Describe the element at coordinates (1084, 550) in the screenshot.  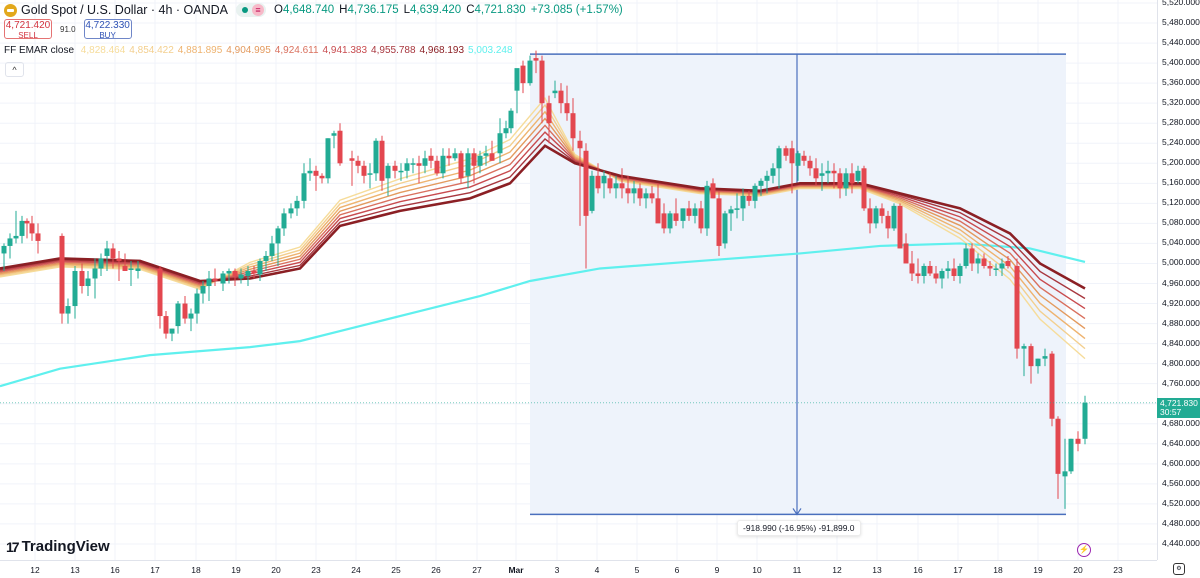
I see `lightning-icon: ⚡` at that location.